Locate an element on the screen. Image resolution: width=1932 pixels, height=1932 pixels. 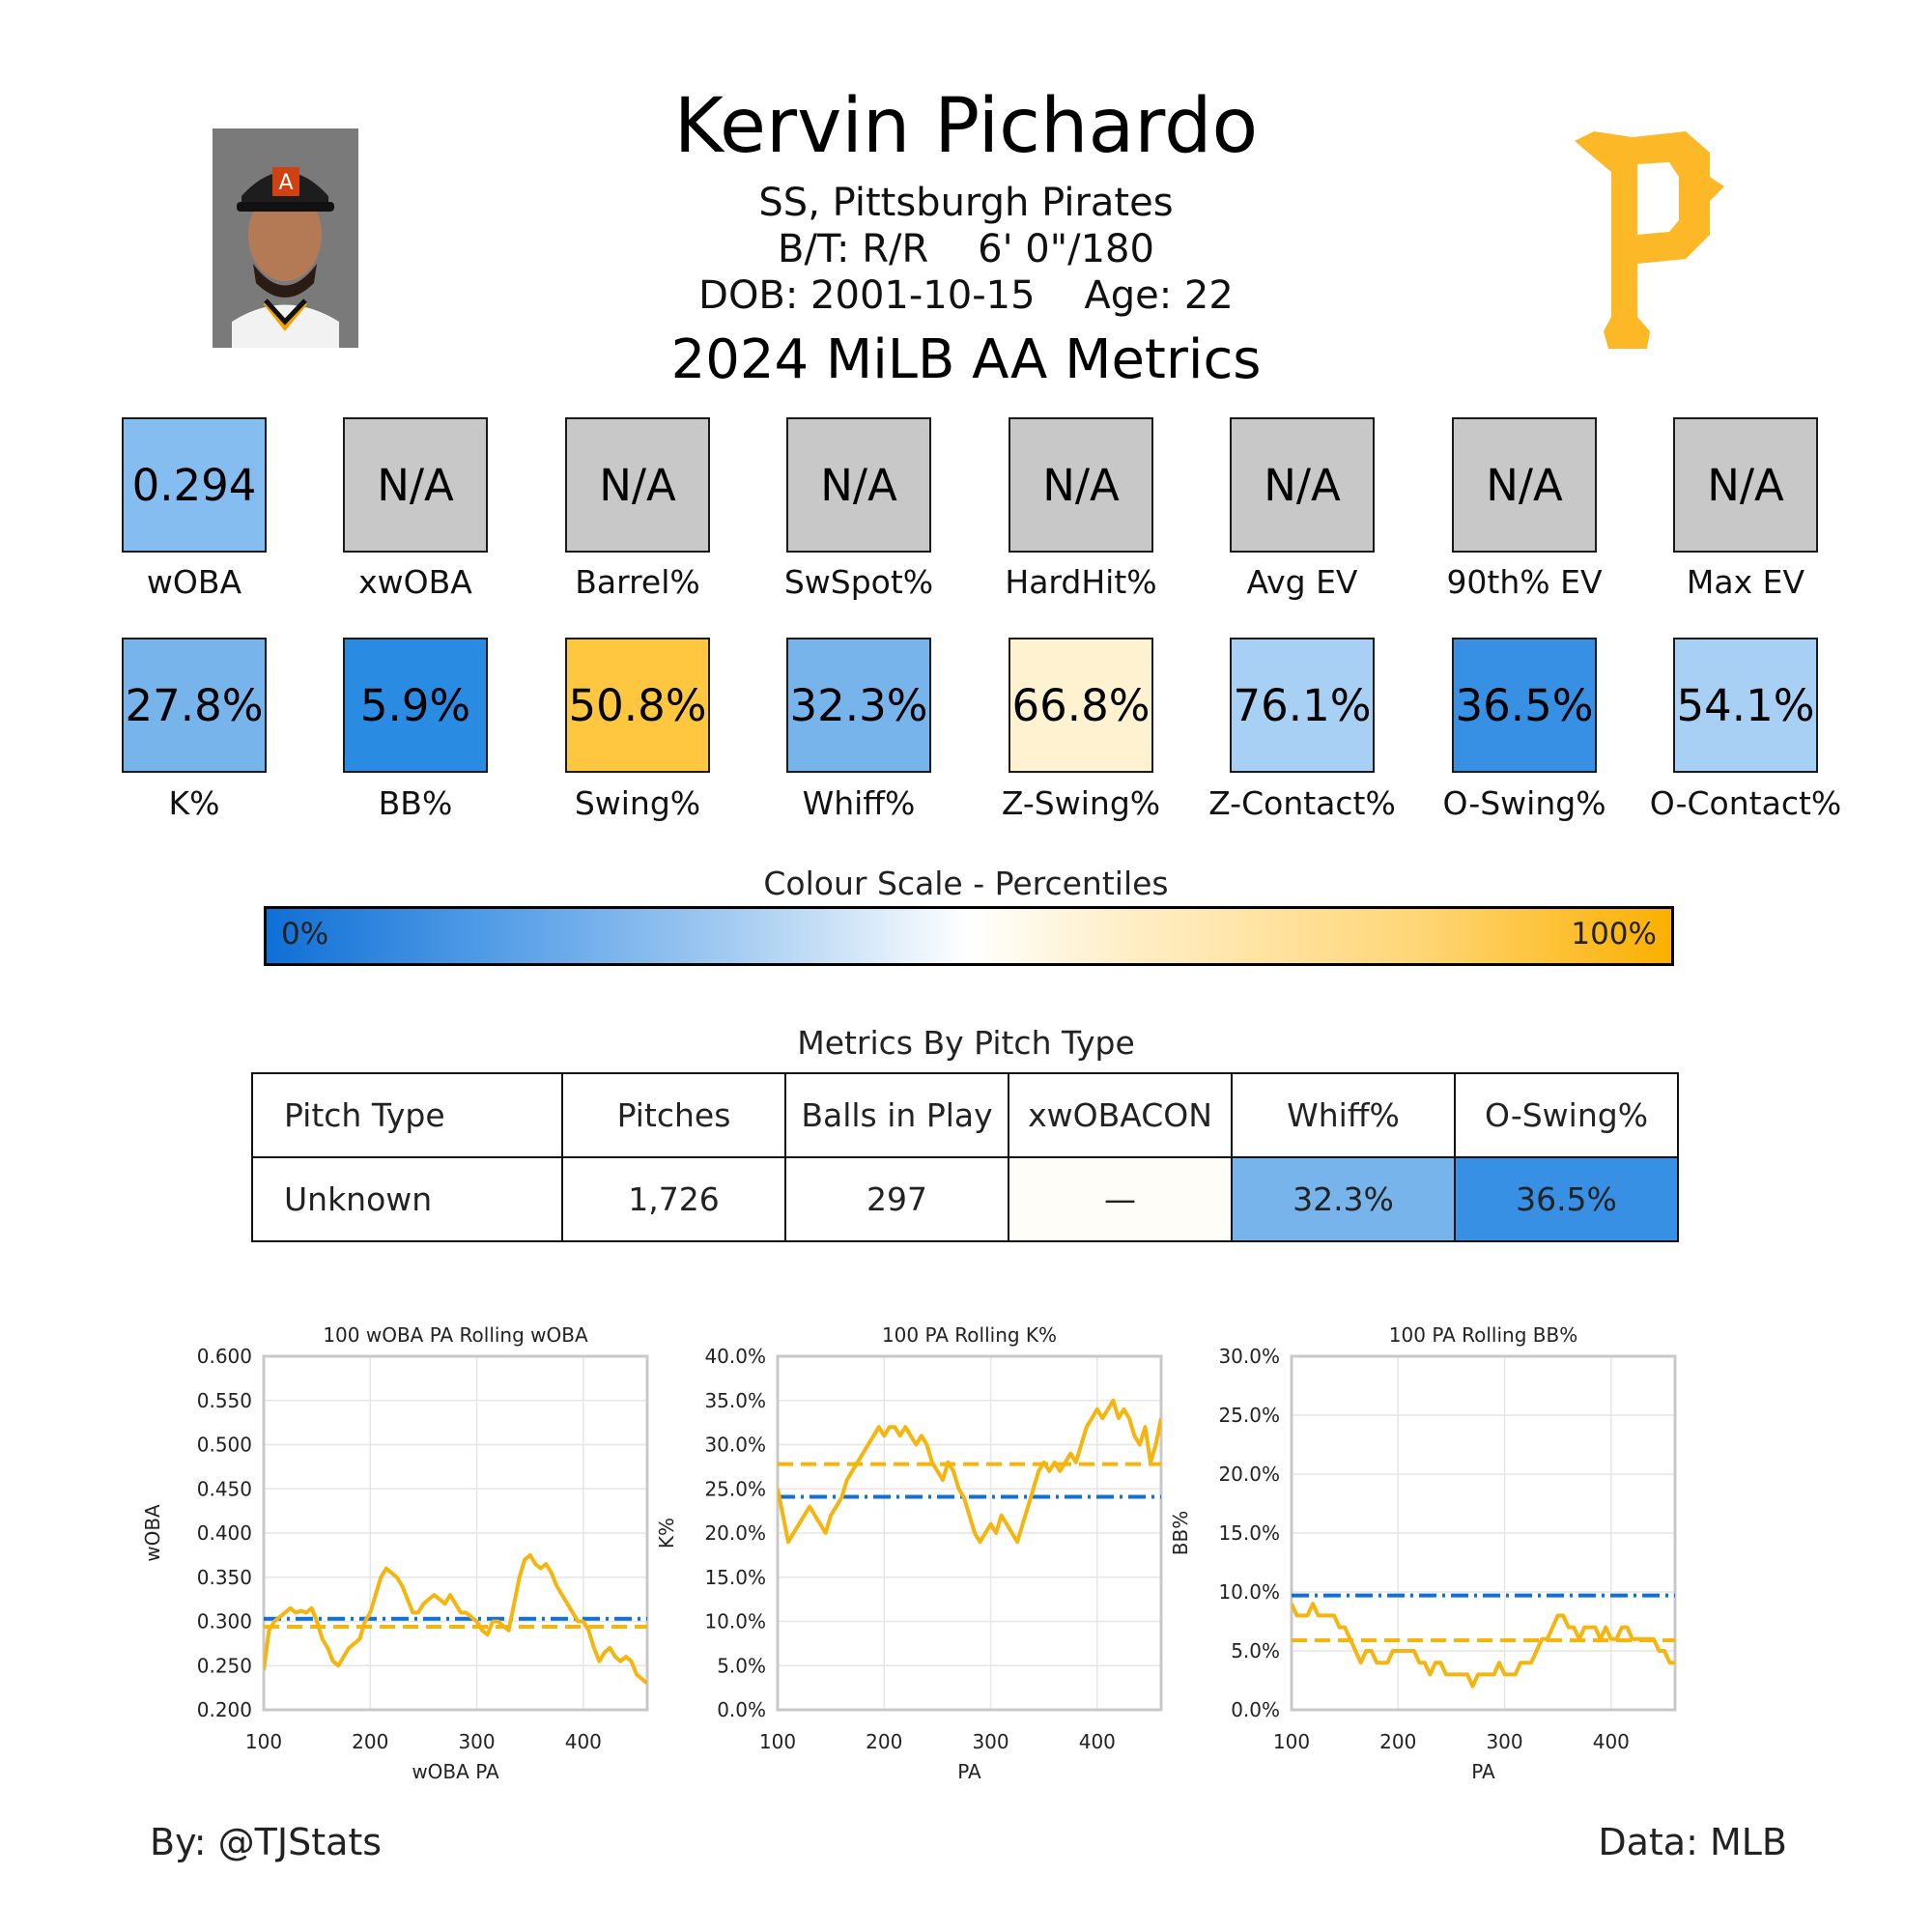
metric-box-xwoba: N/A is located at coordinates (415, 485).